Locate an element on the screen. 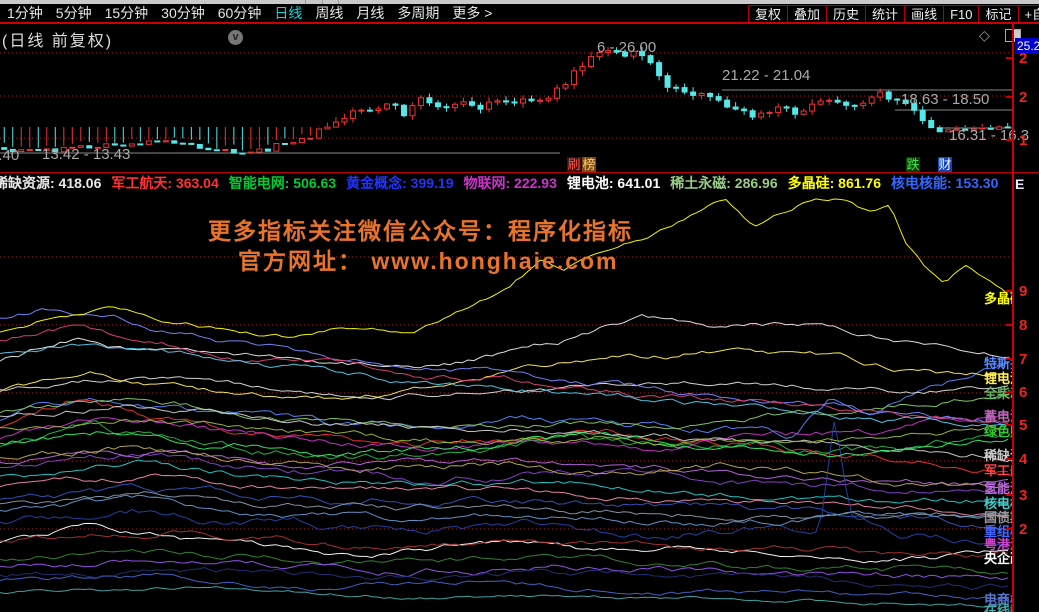 This screenshot has height=612, width=1039. gap-label: 16.31 - 16.3 is located at coordinates (989, 135).